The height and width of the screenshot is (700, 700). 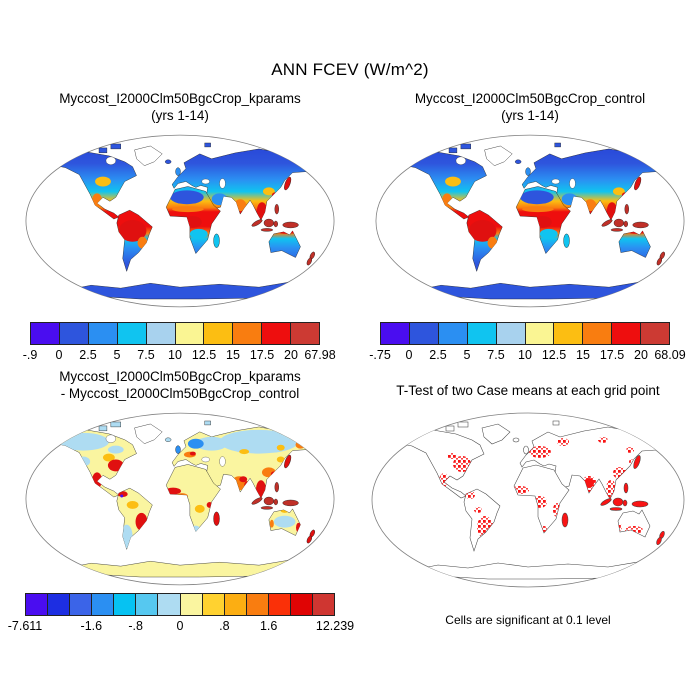 I want to click on colorbar-tick-label: 12.239, so click(x=335, y=626).